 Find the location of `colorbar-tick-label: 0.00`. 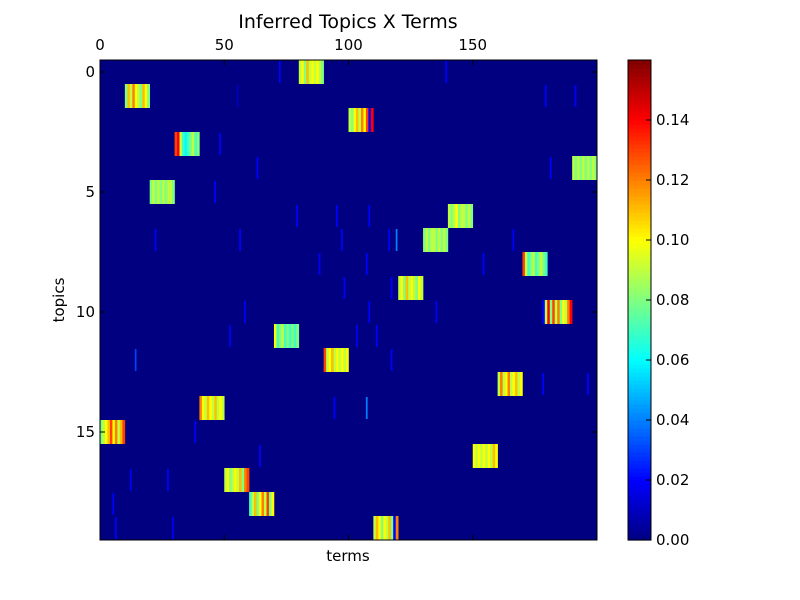

colorbar-tick-label: 0.00 is located at coordinates (672, 540).